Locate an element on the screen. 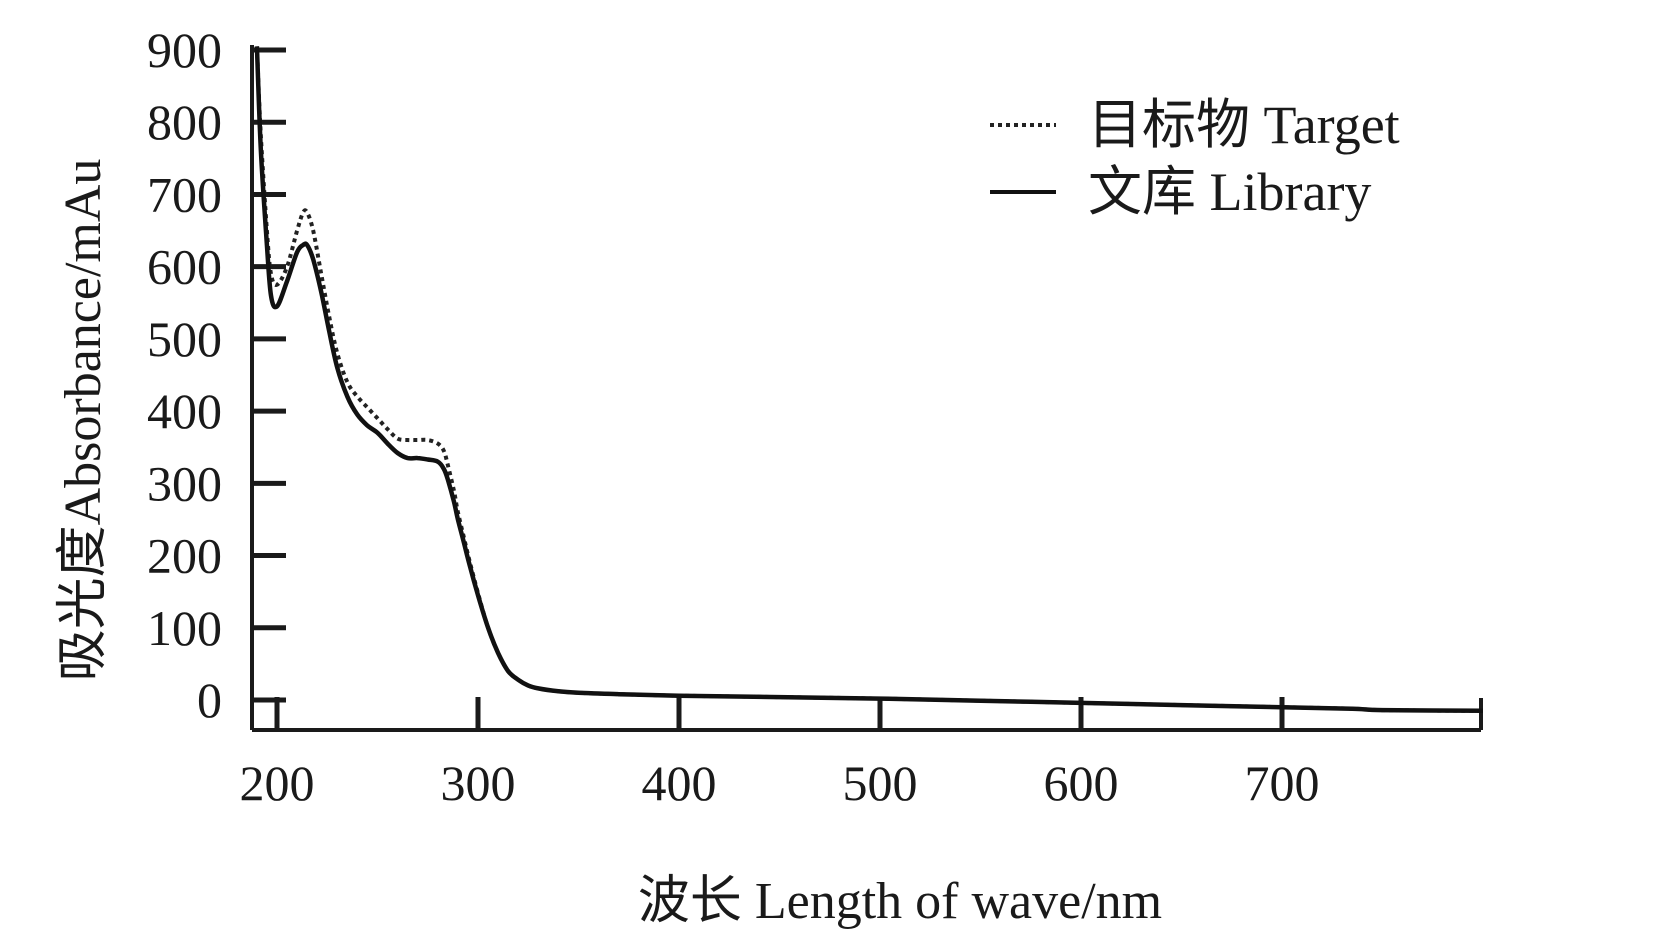 Image resolution: width=1654 pixels, height=941 pixels. y-tick-label: 700 is located at coordinates (184, 194).